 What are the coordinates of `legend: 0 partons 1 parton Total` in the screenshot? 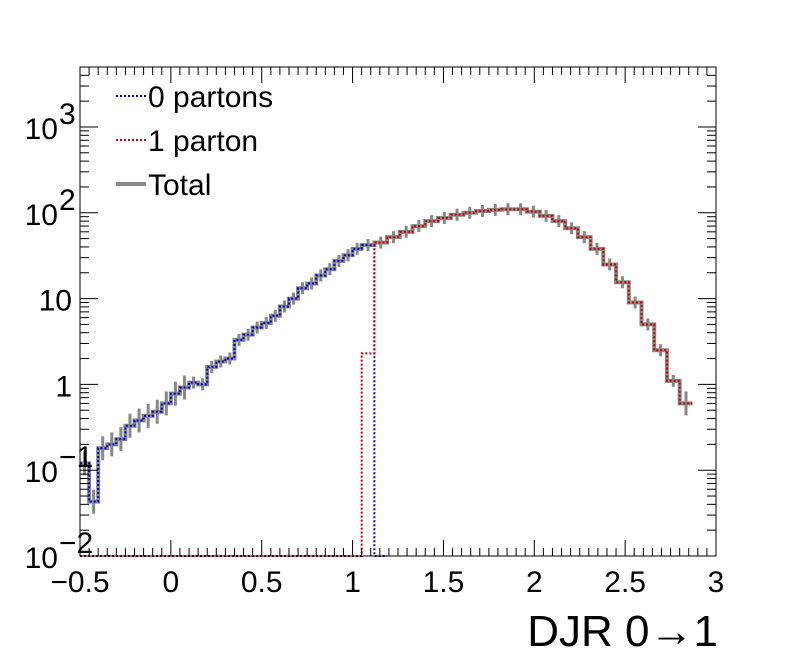 It's located at (194, 141).